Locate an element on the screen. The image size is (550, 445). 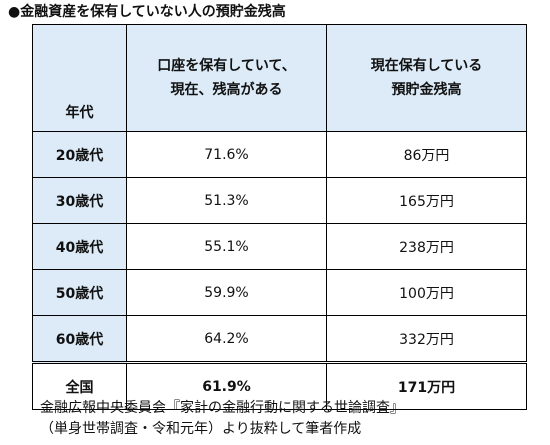
balance-cell: 238万円 is located at coordinates (426, 246).